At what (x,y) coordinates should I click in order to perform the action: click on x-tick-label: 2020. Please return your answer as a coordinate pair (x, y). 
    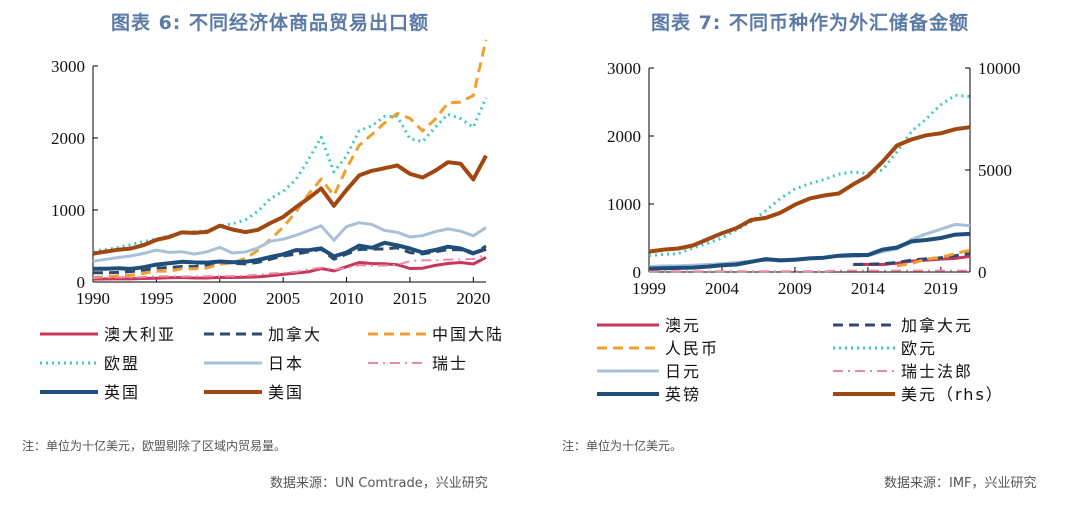
    Looking at the image, I should click on (473, 298).